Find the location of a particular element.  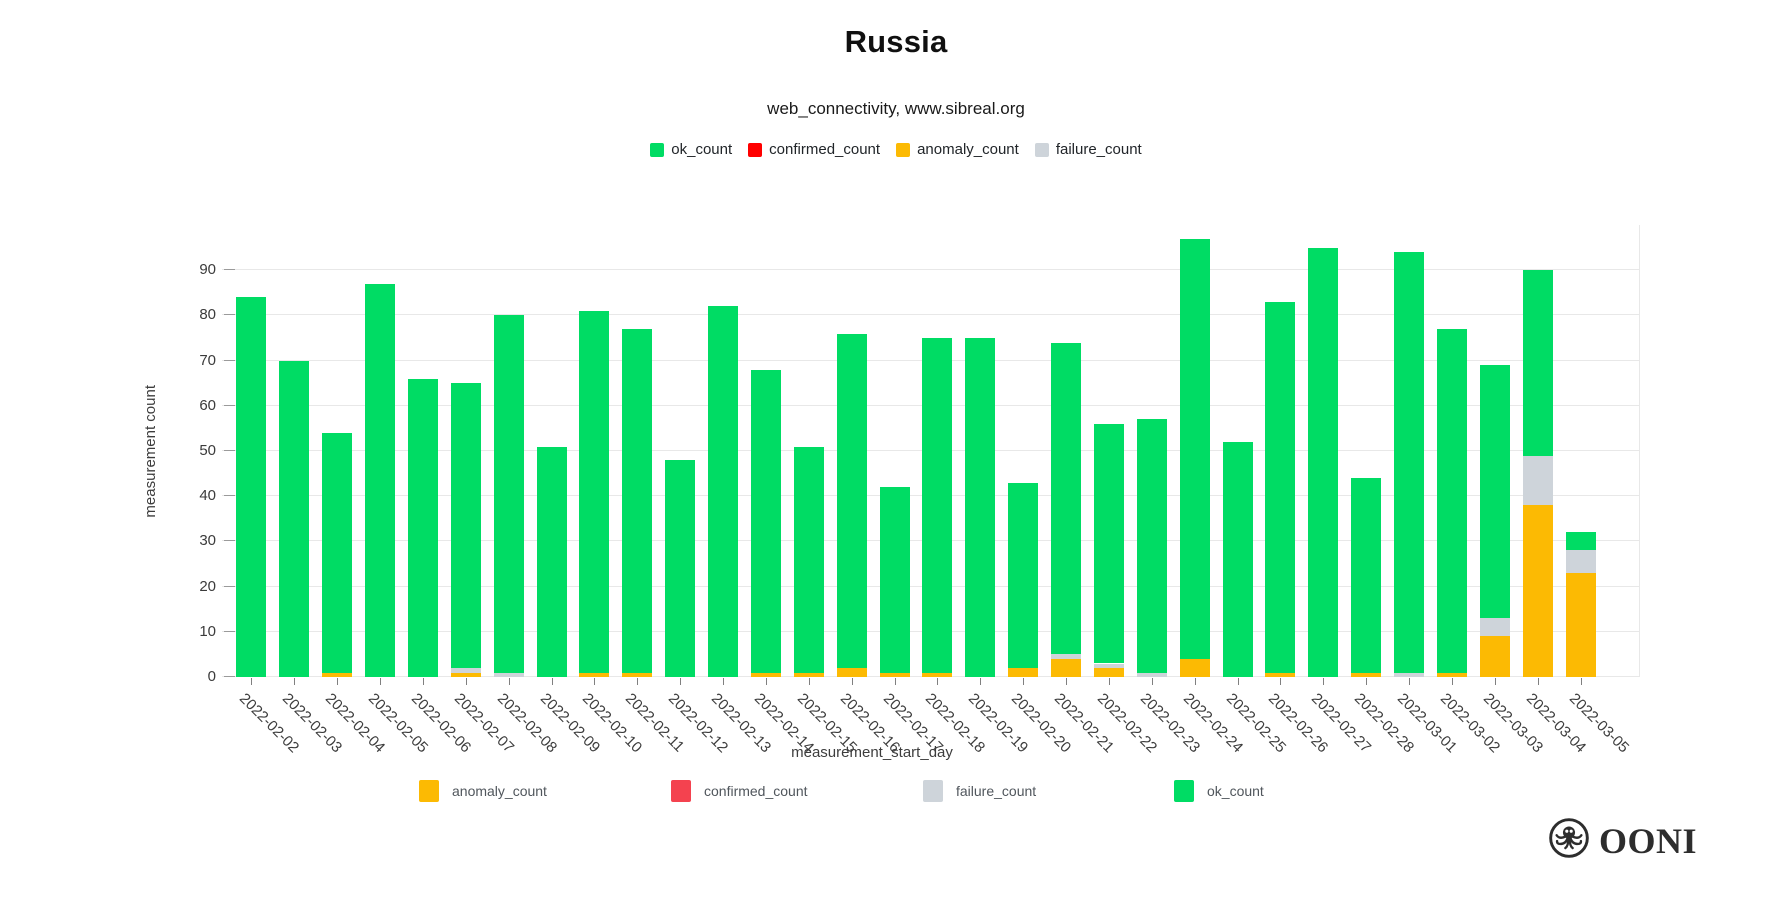

failure_count-swatch is located at coordinates (933, 791).